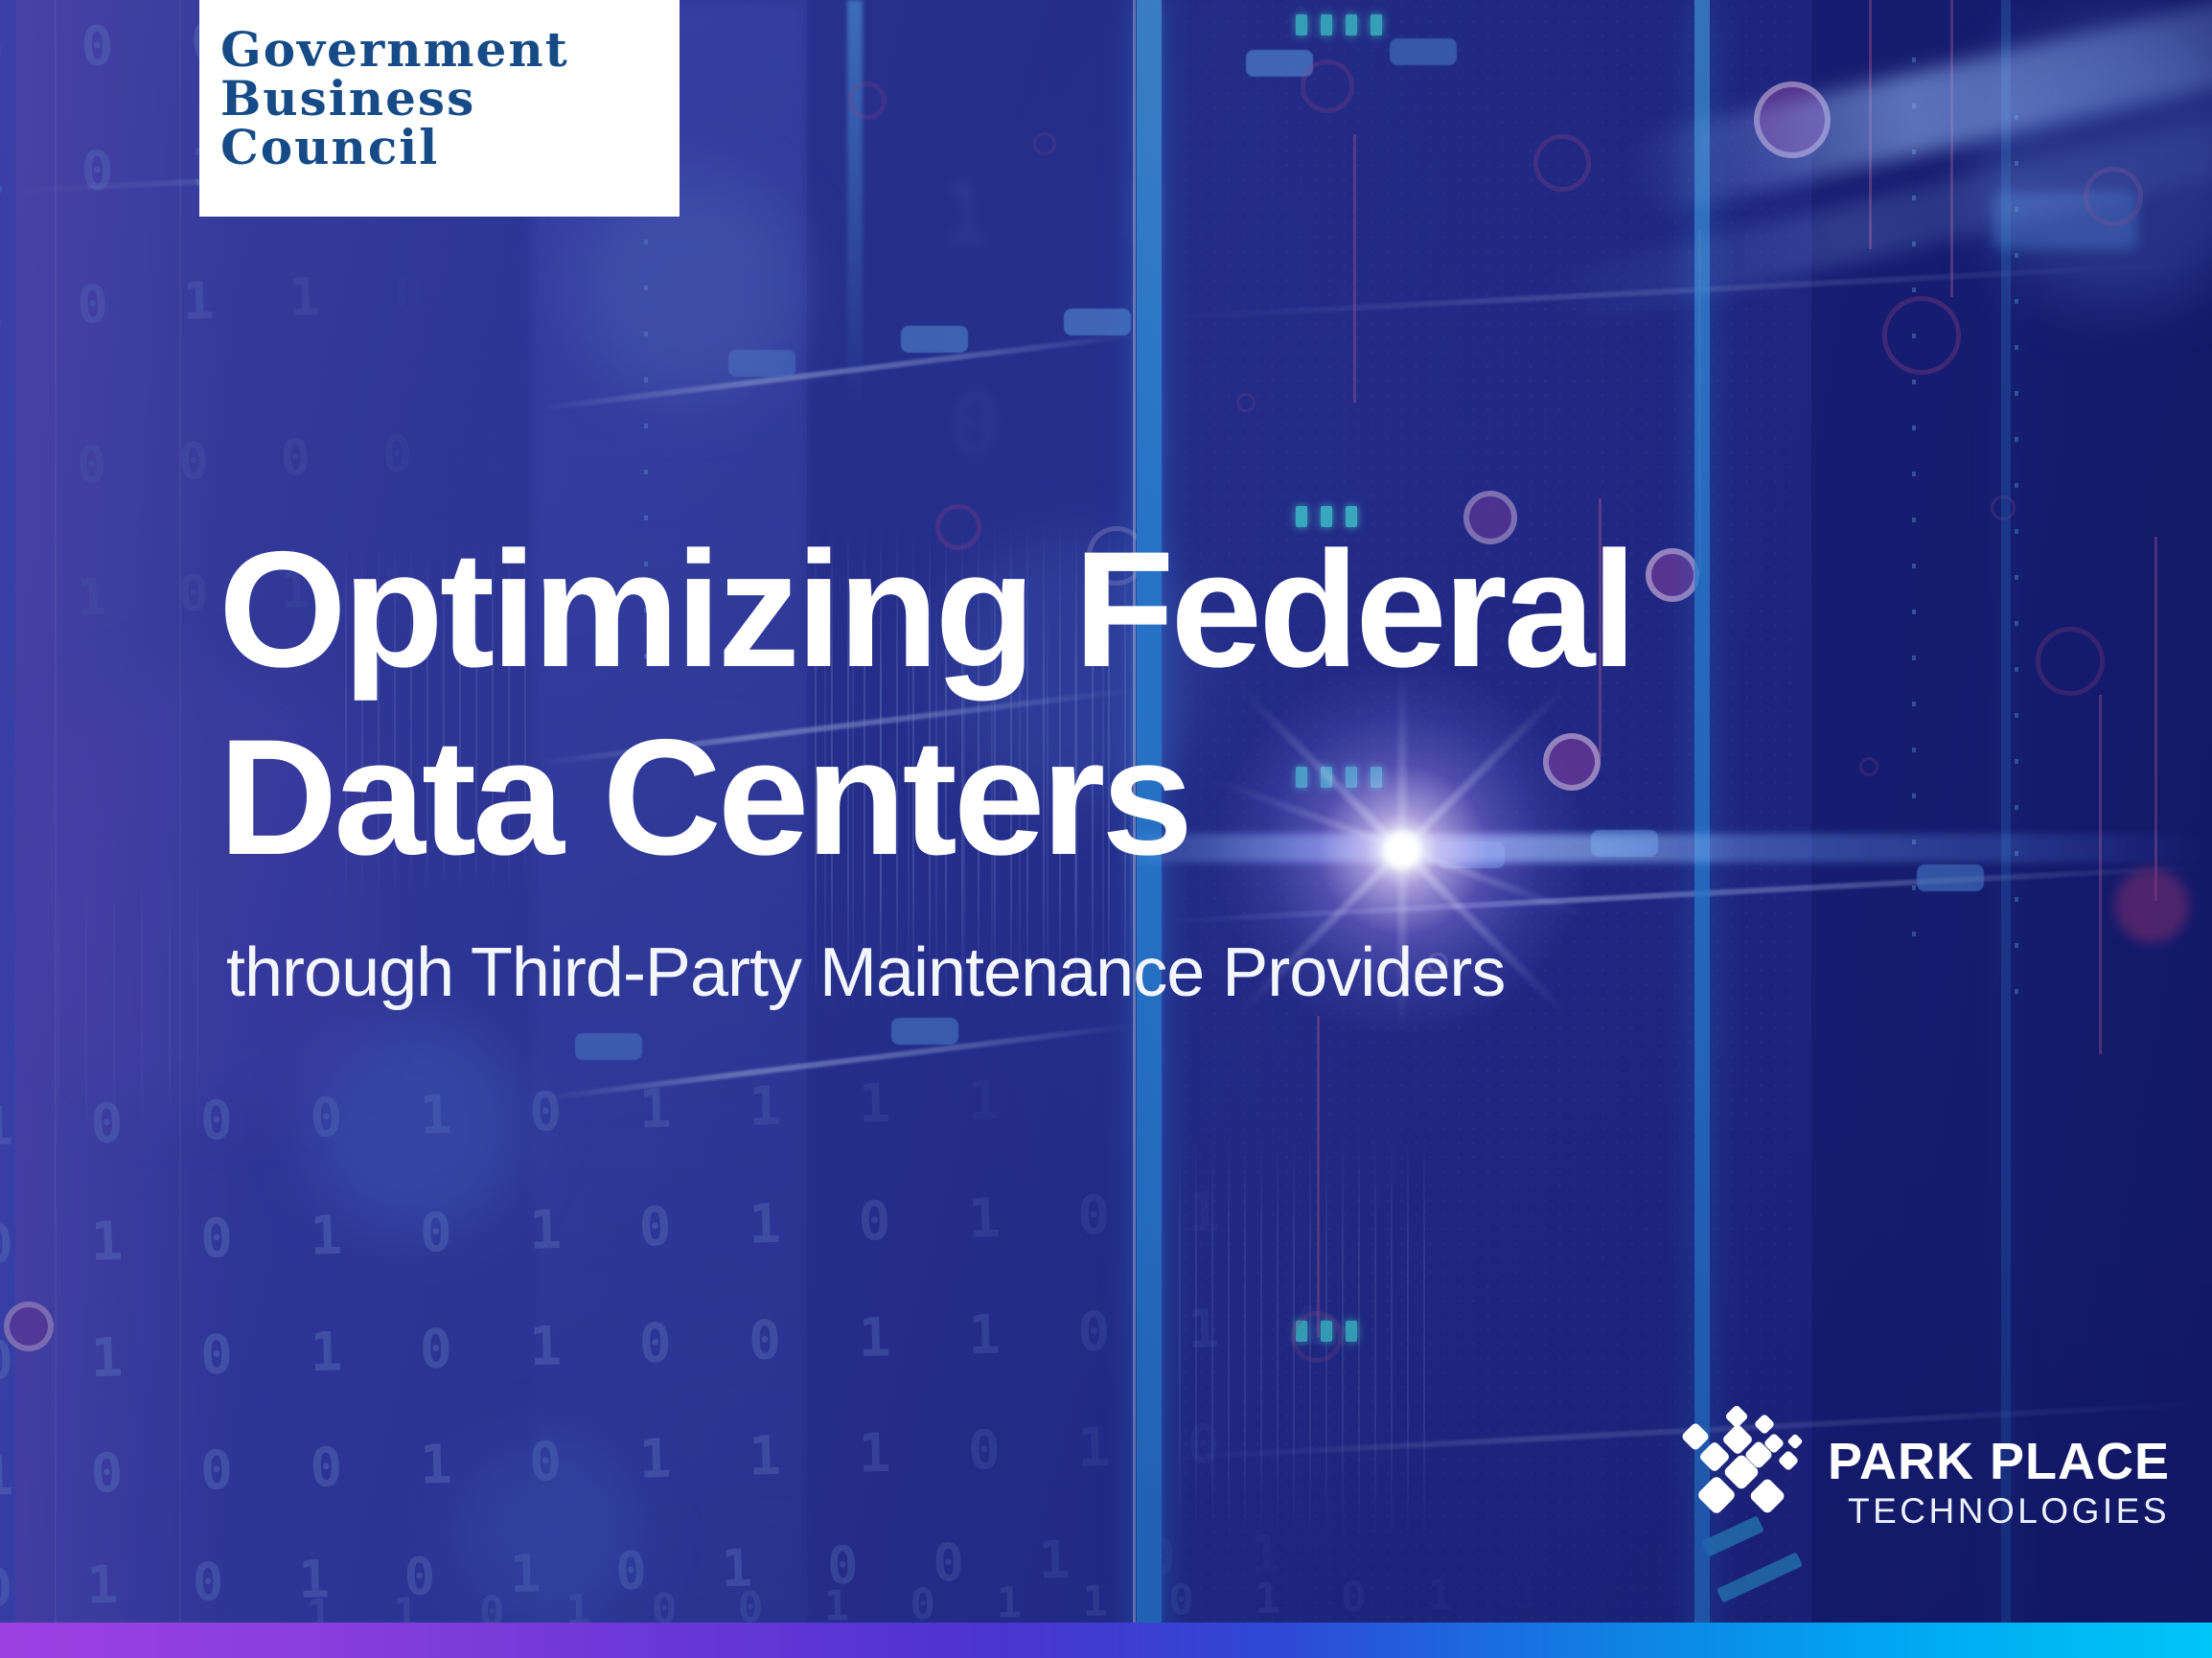  Describe the element at coordinates (1085, 425) in the screenshot. I see `binary-code-row: 0 1` at that location.